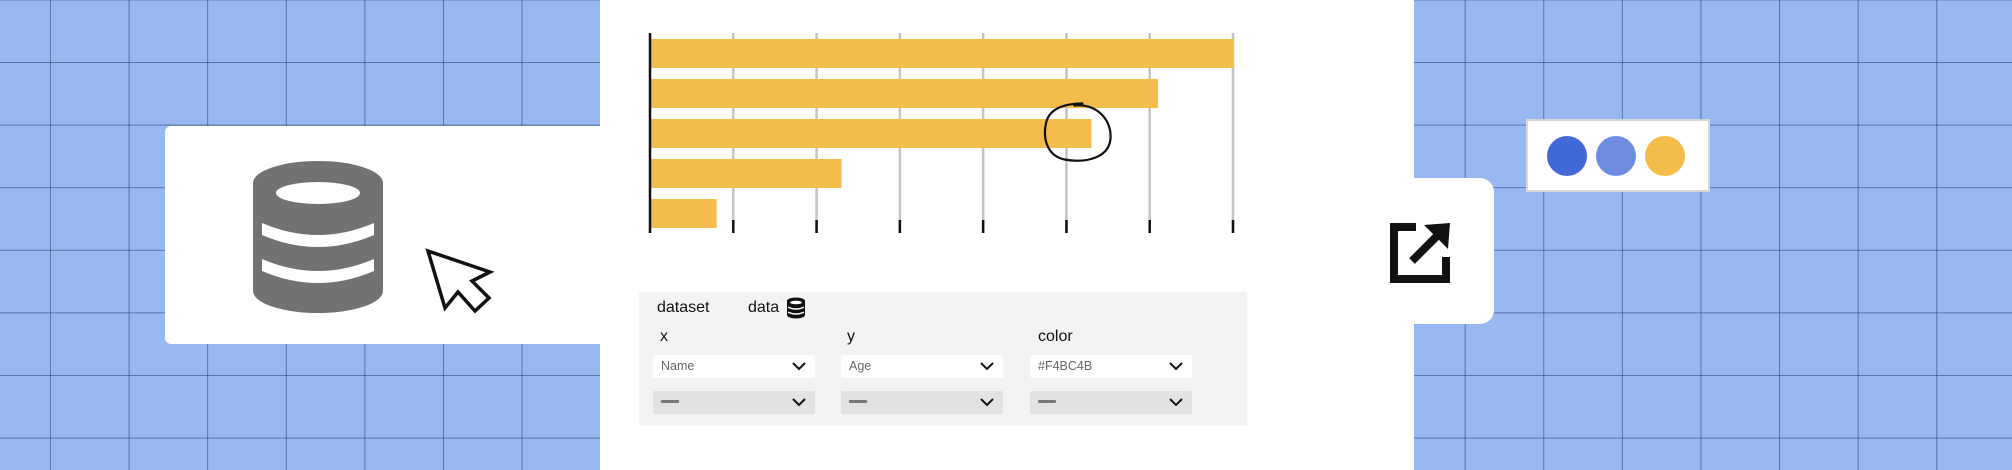  Describe the element at coordinates (922, 402) in the screenshot. I see `y-secondary-select` at that location.